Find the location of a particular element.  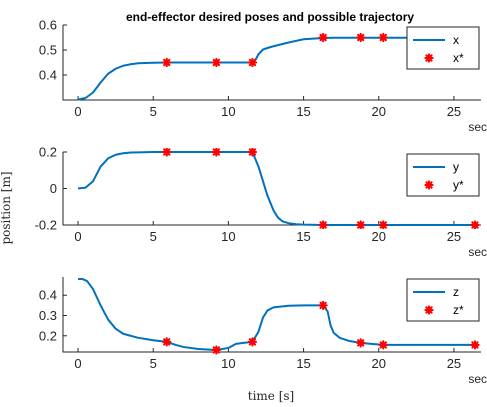

x-axis-label: time [s] is located at coordinates (271, 396).